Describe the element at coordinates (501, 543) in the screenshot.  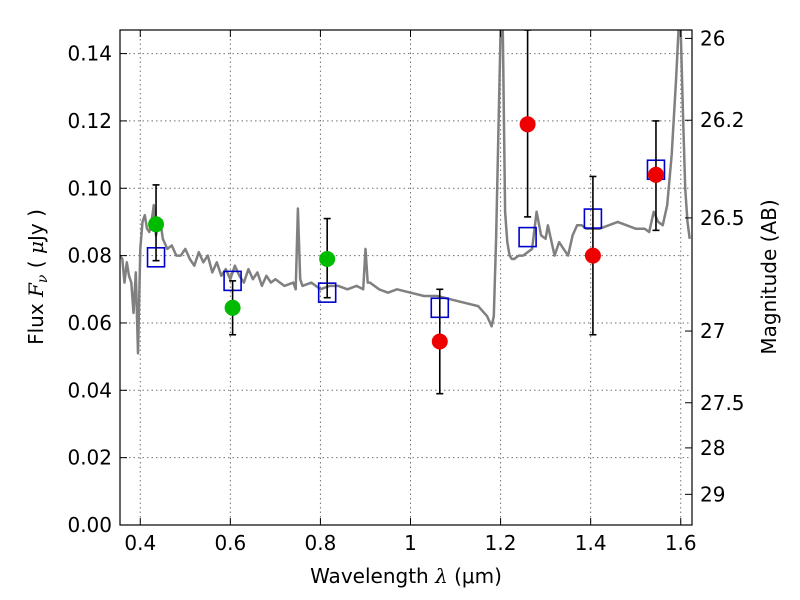
I see `x-tick-label: 1.2` at that location.